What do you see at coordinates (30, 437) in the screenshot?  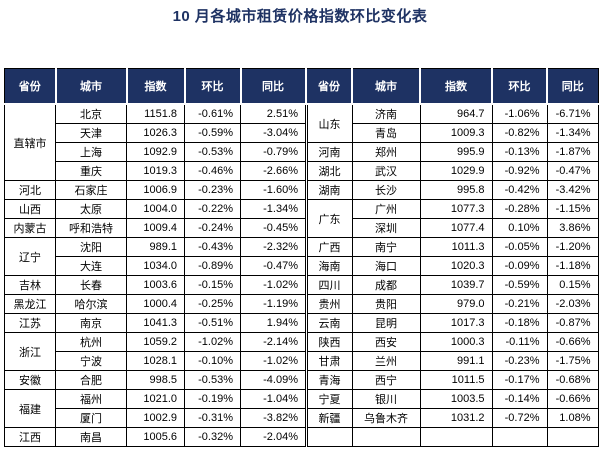 I see `province-cell: 江西` at bounding box center [30, 437].